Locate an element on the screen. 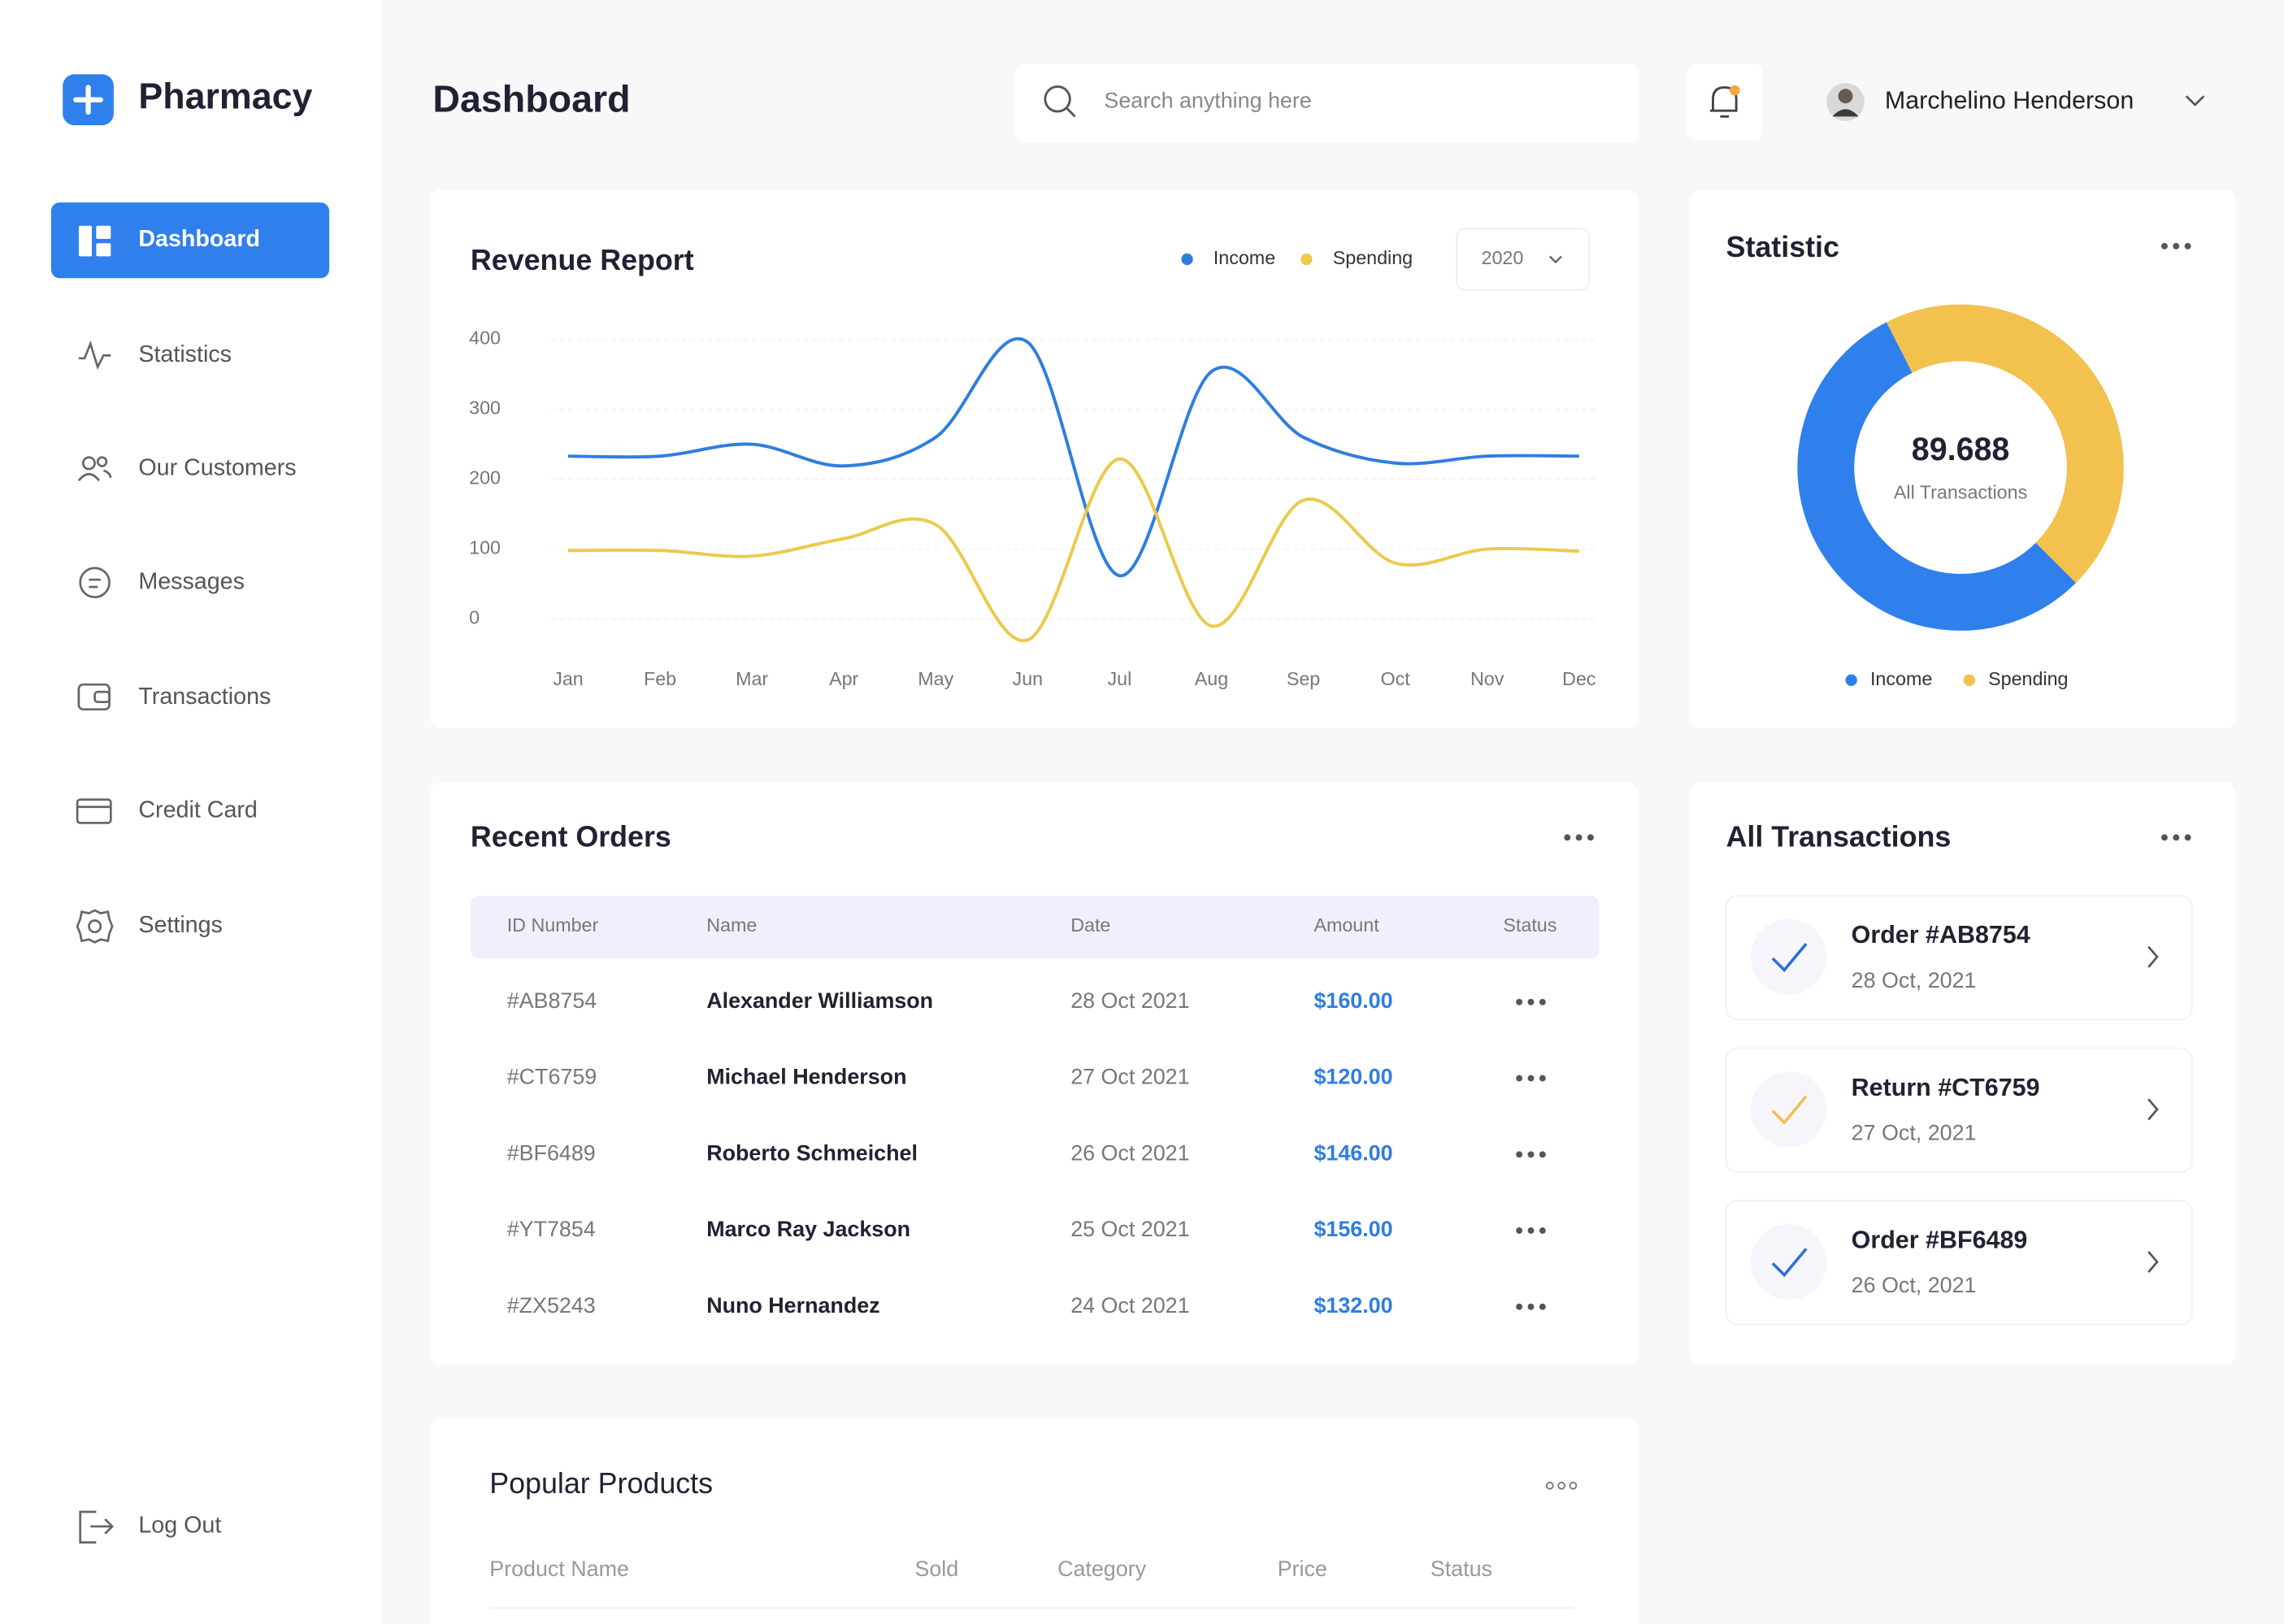 This screenshot has width=2284, height=1624. bell-badge is located at coordinates (1735, 90).